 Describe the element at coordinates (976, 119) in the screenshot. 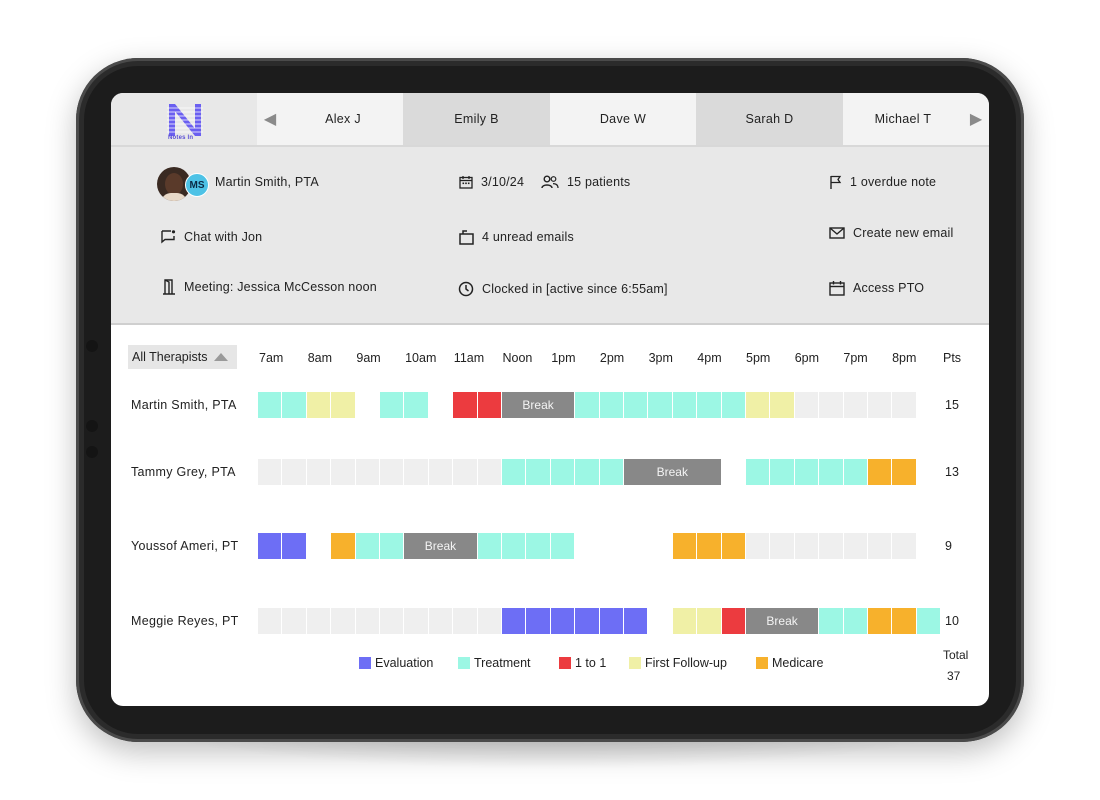

I see `tab-next-arrow-icon: ▶` at that location.